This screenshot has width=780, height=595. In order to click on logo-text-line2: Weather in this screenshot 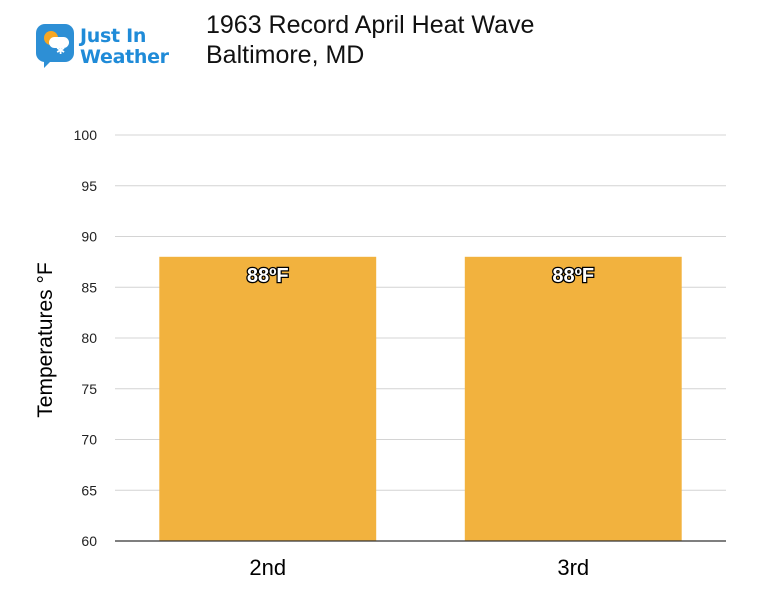, I will do `click(124, 57)`.